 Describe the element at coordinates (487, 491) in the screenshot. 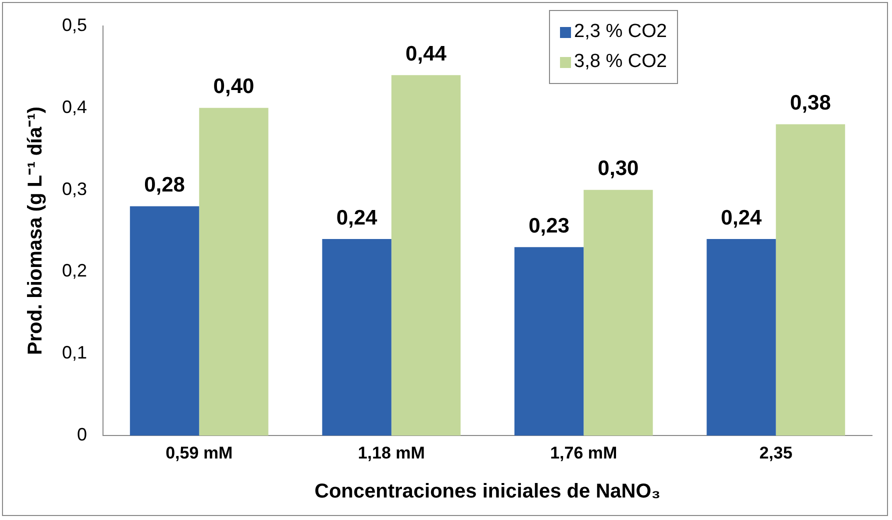

I see `x-axis-title: Concentraciones iniciales de NaNO₃` at that location.